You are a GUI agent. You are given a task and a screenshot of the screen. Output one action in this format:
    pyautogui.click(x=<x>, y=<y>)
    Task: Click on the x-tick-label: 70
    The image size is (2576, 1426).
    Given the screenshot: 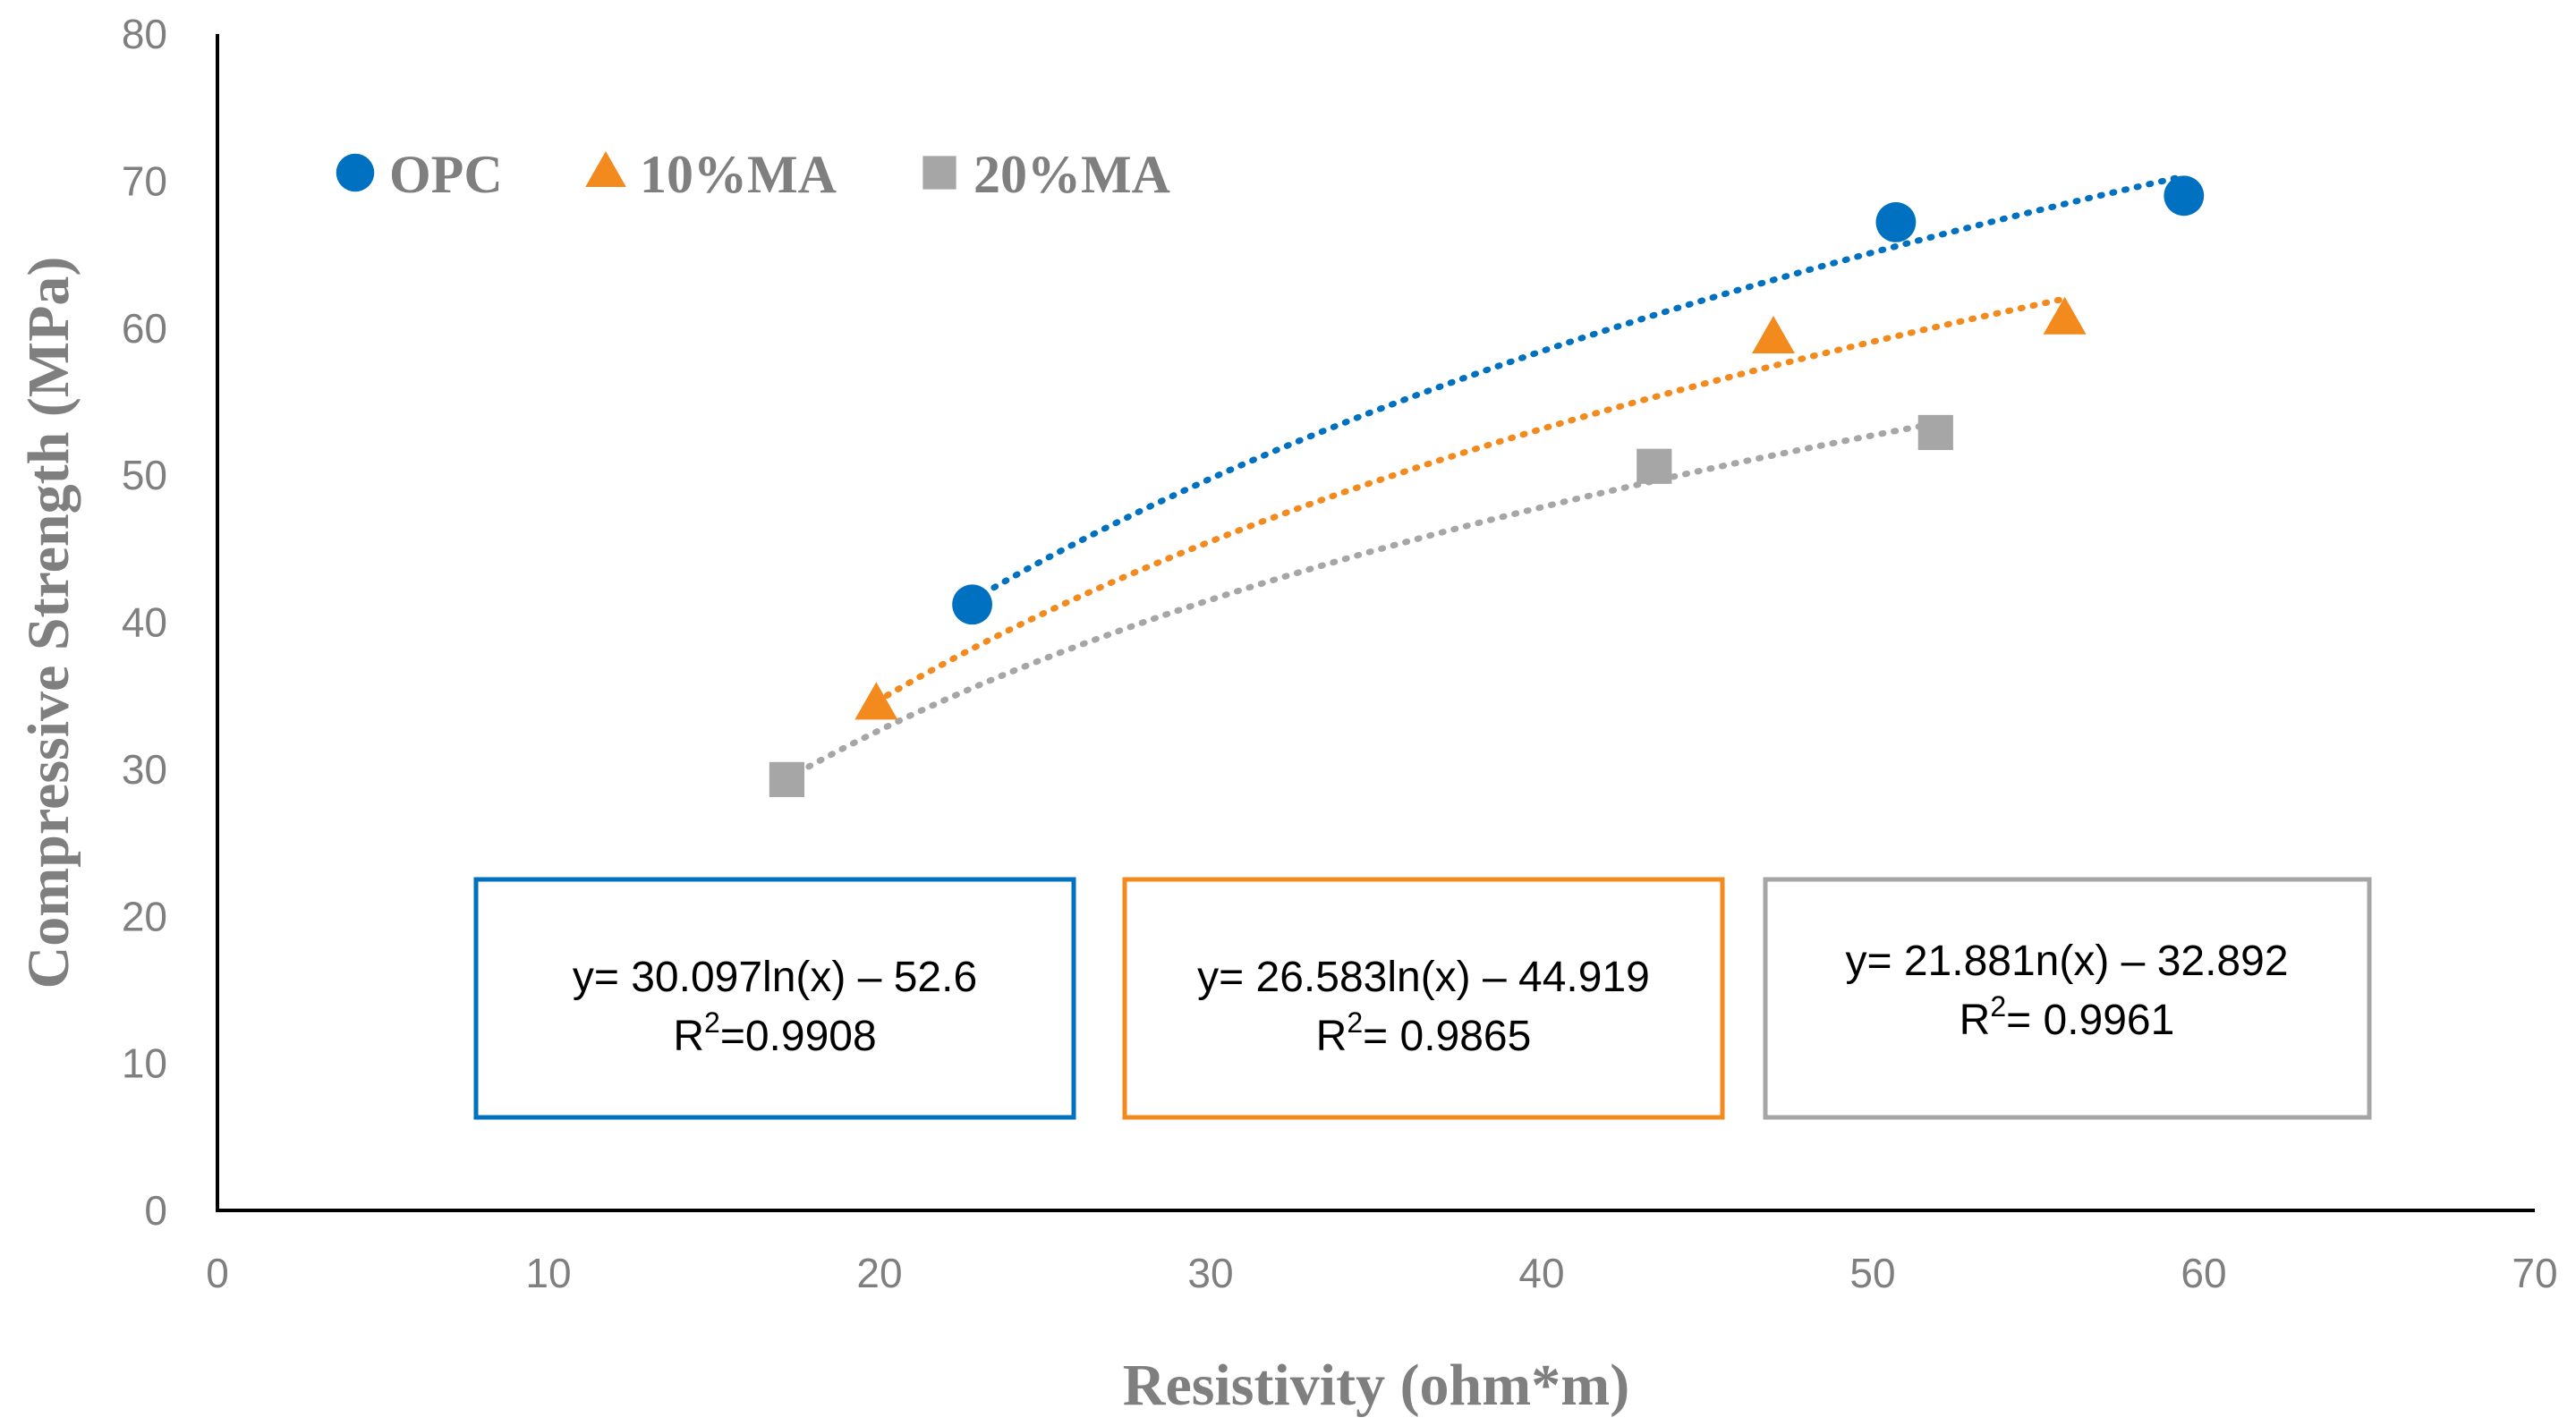 What is the action you would take?
    pyautogui.click(x=2534, y=1273)
    